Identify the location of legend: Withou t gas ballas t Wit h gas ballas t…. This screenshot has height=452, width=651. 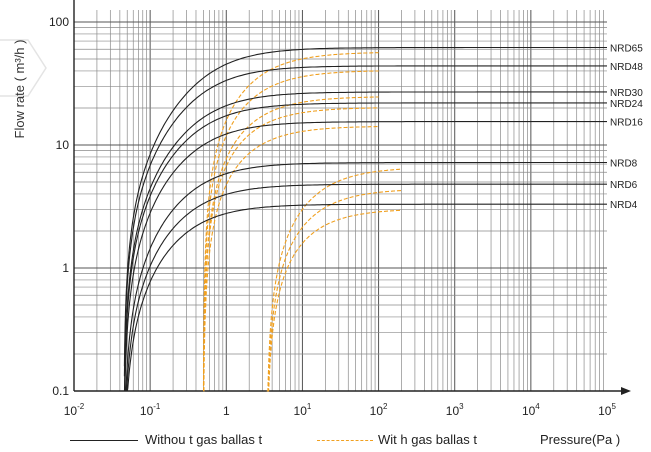
(360, 441).